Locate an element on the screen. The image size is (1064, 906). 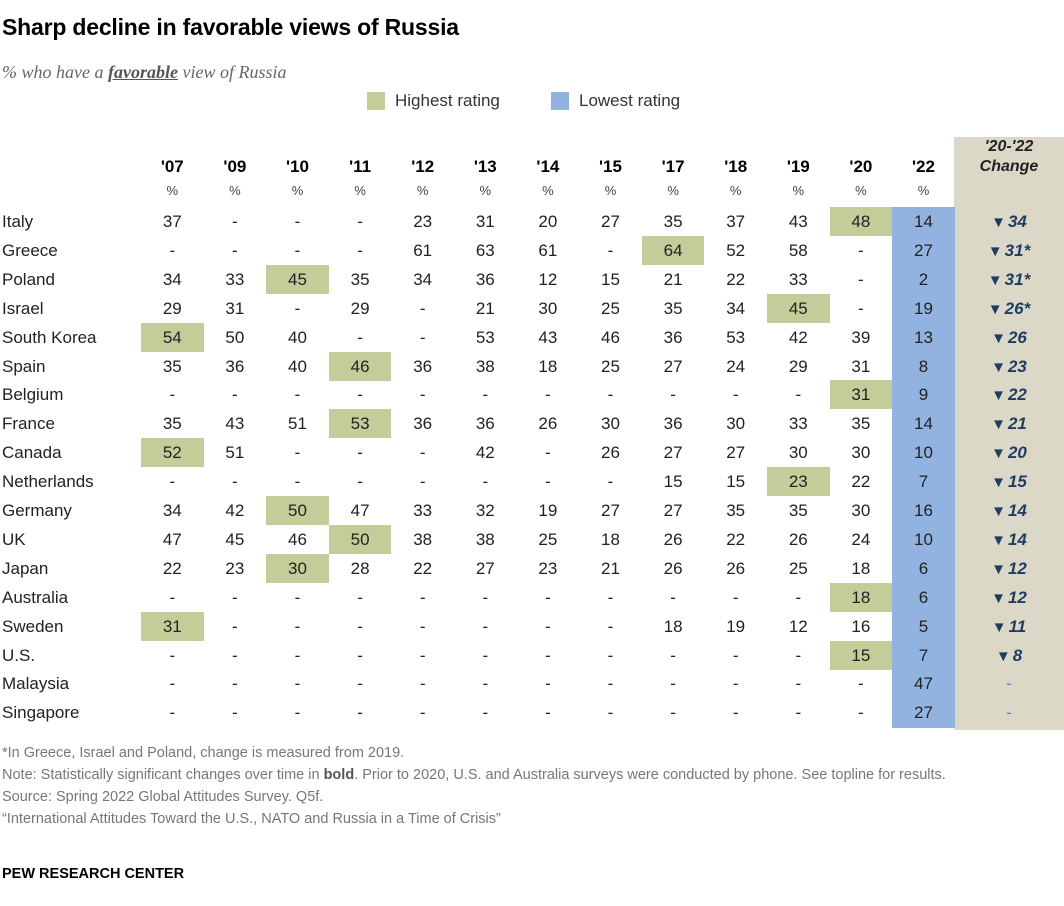
highest-rating-cell: 15 is located at coordinates (861, 655).